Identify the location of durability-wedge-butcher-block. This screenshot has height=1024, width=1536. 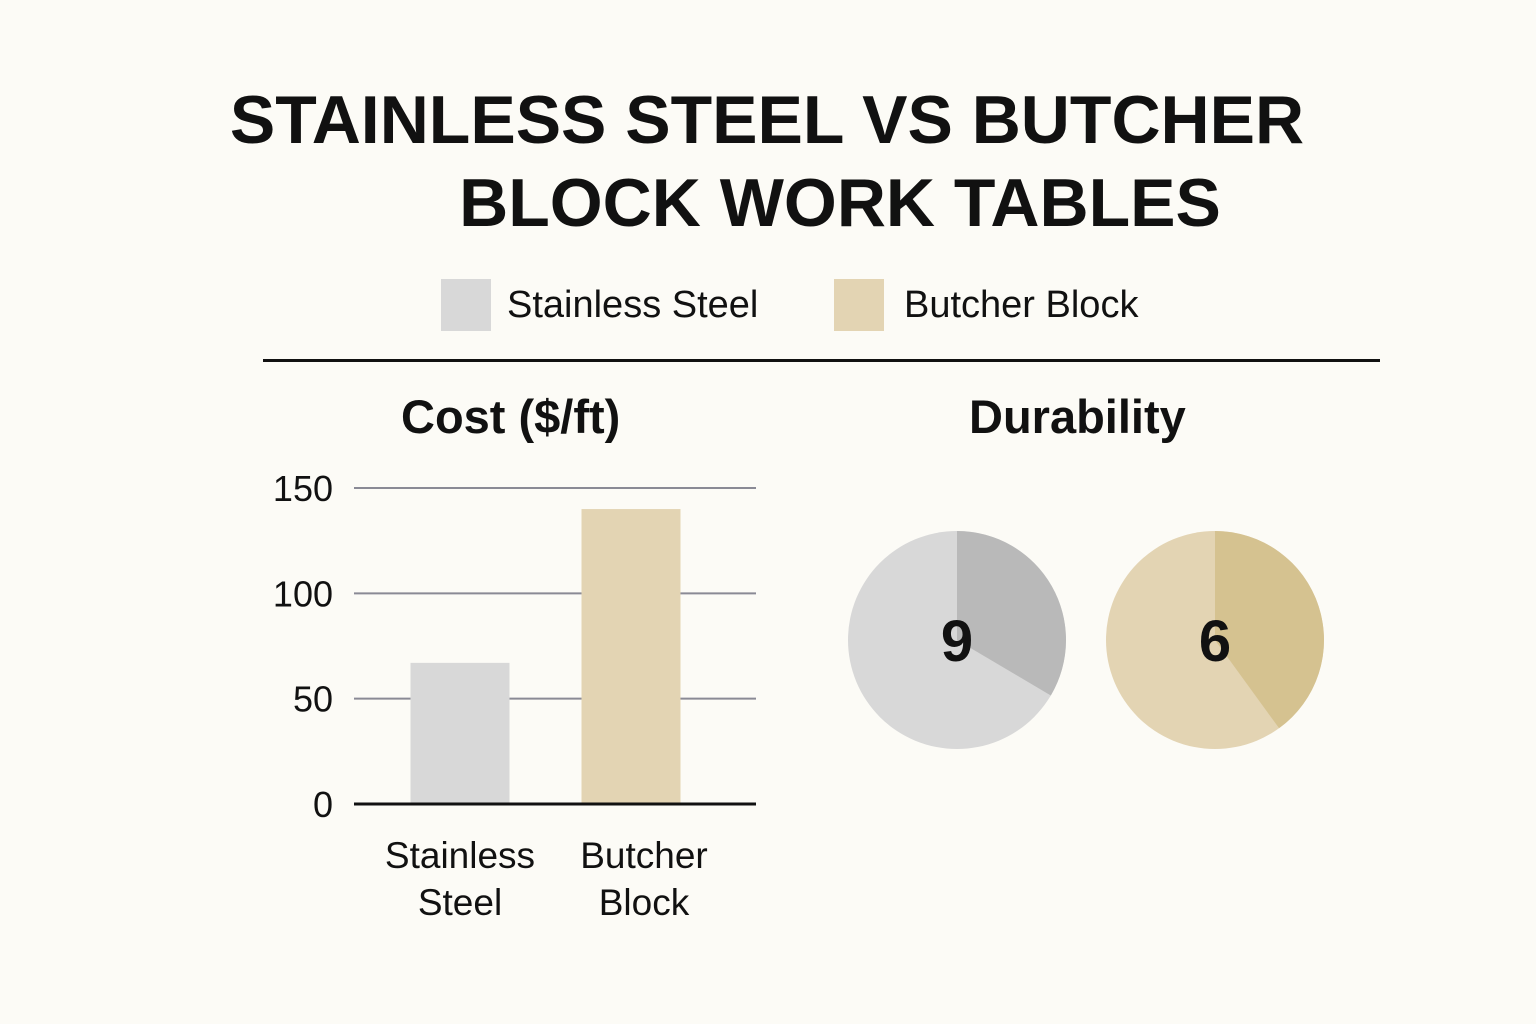
(1269, 630).